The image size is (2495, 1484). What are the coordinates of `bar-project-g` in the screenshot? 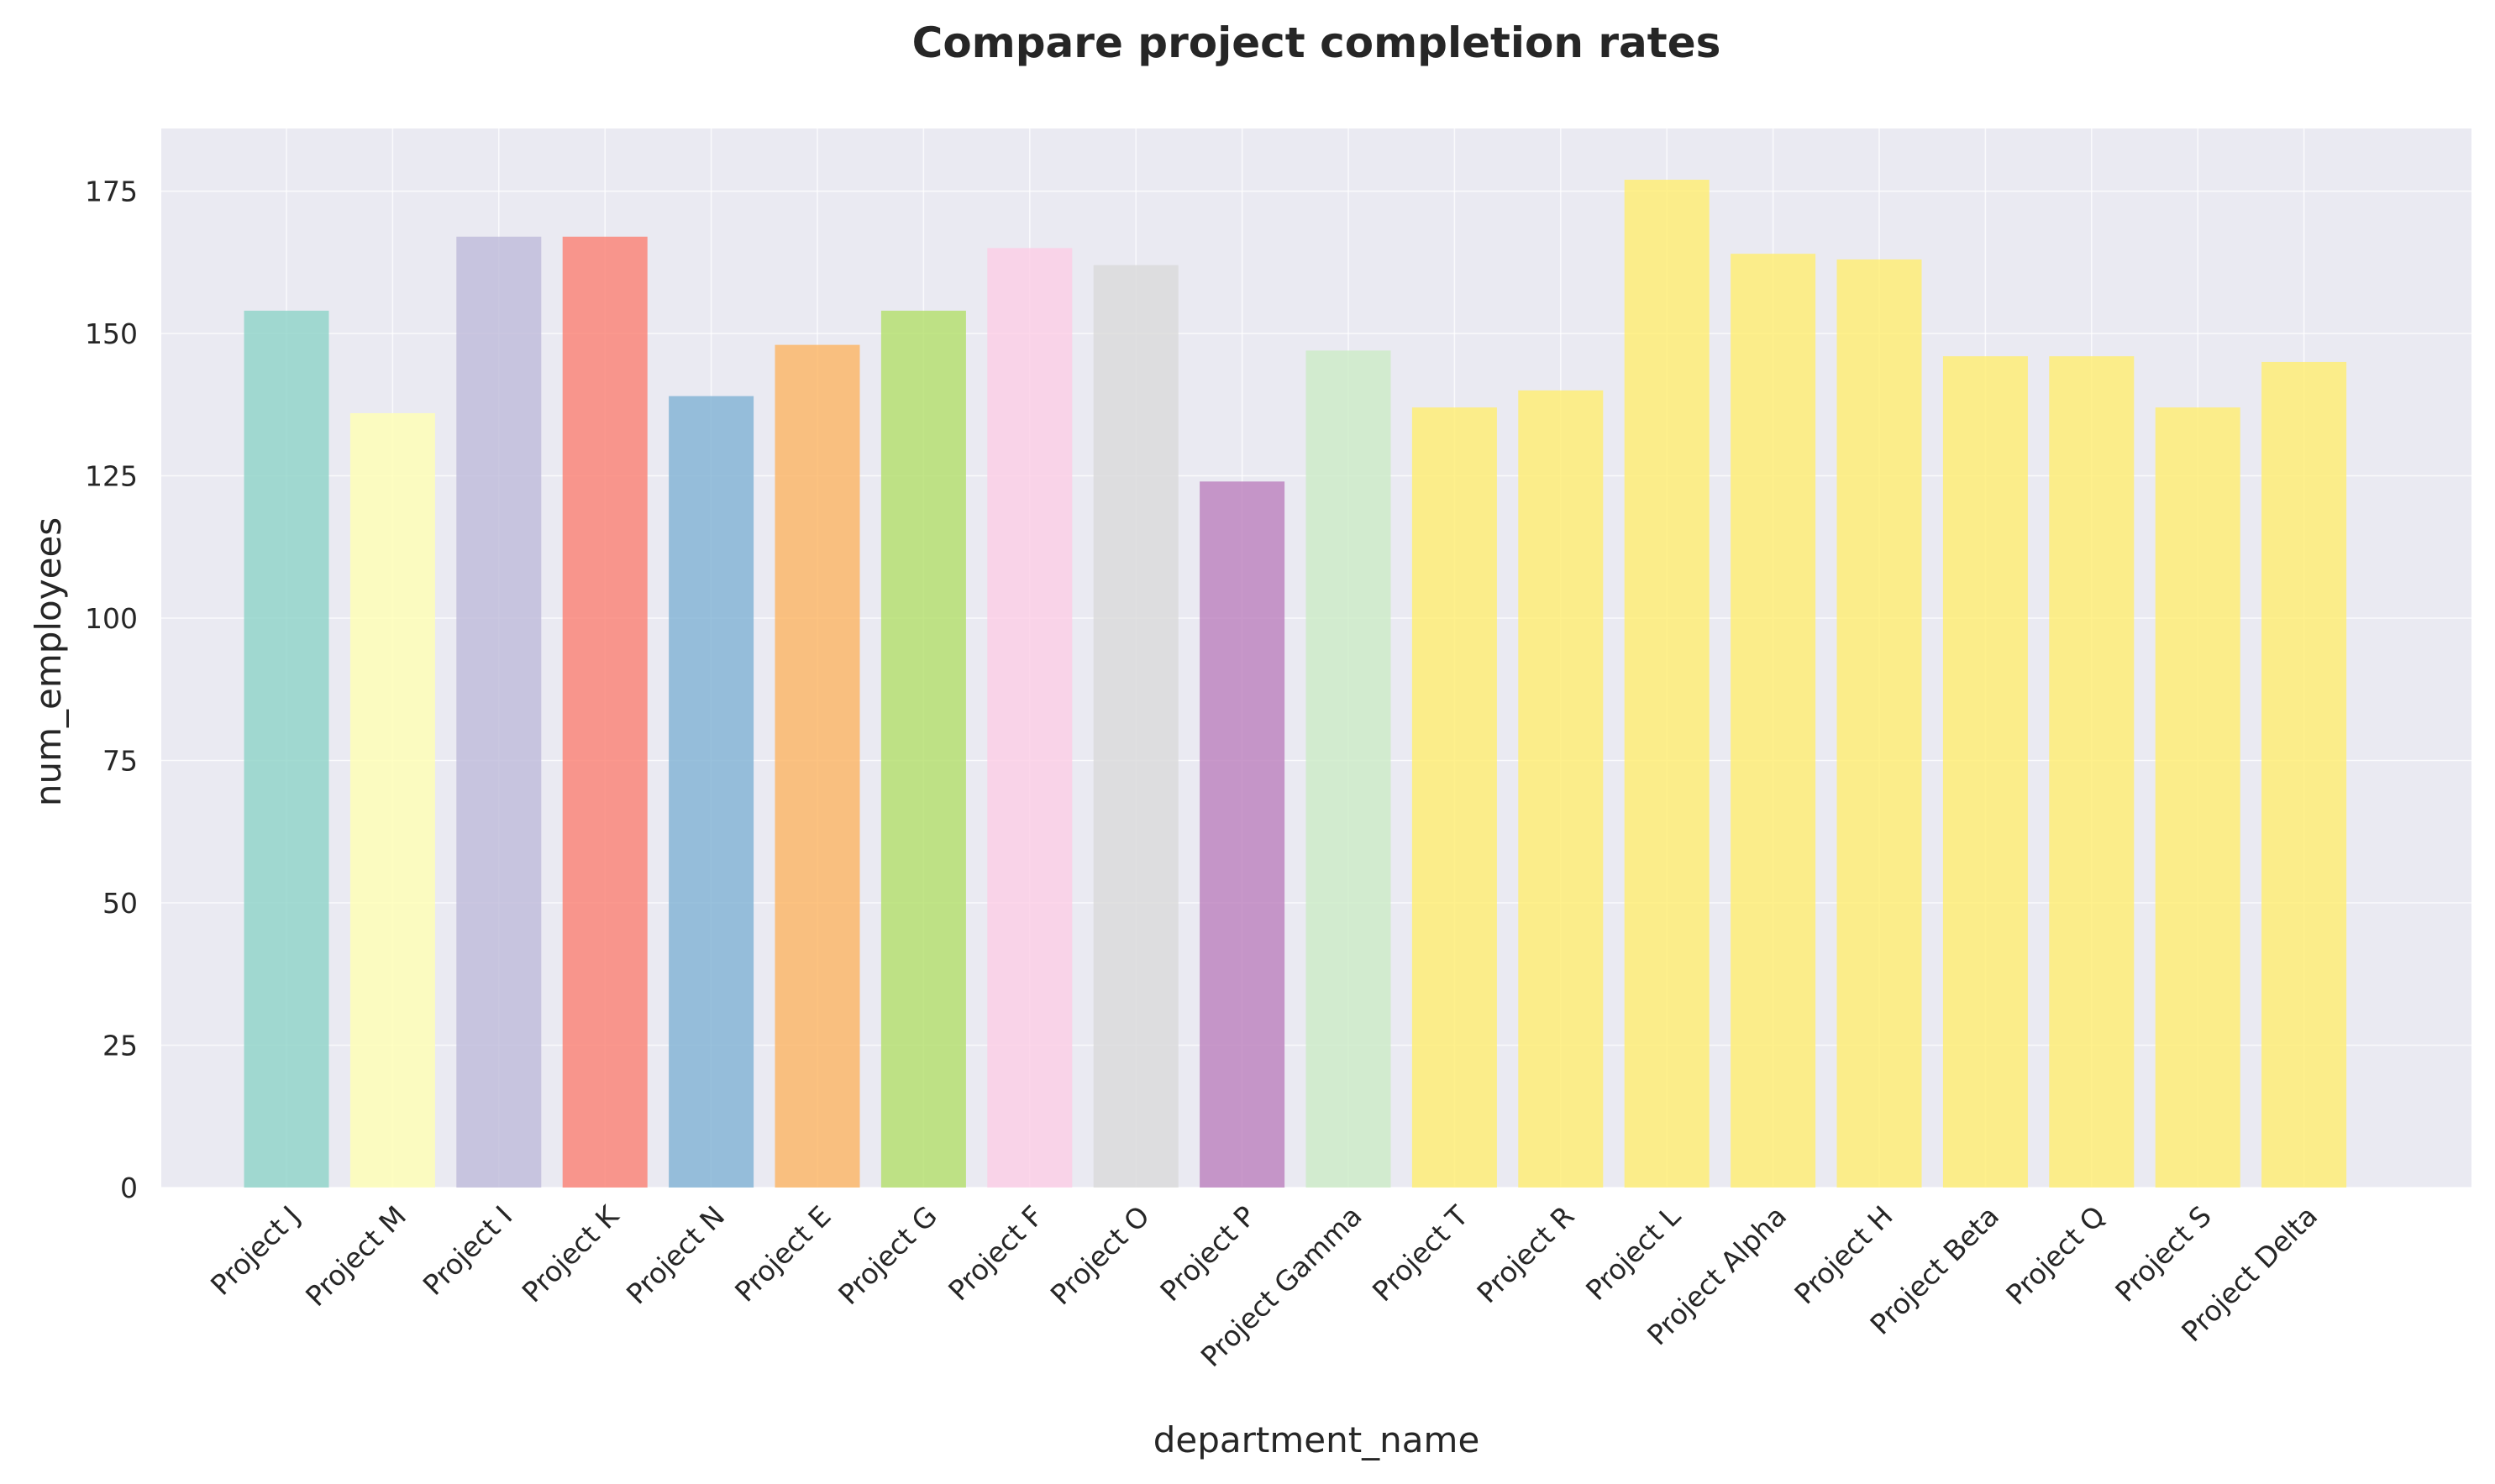 It's located at (923, 749).